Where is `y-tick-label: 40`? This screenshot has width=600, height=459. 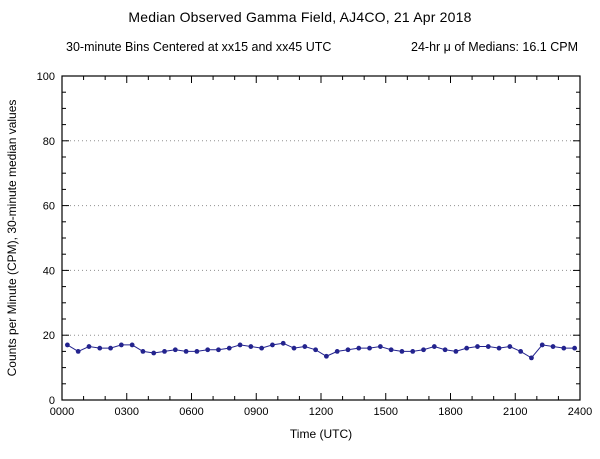 y-tick-label: 40 is located at coordinates (49, 271).